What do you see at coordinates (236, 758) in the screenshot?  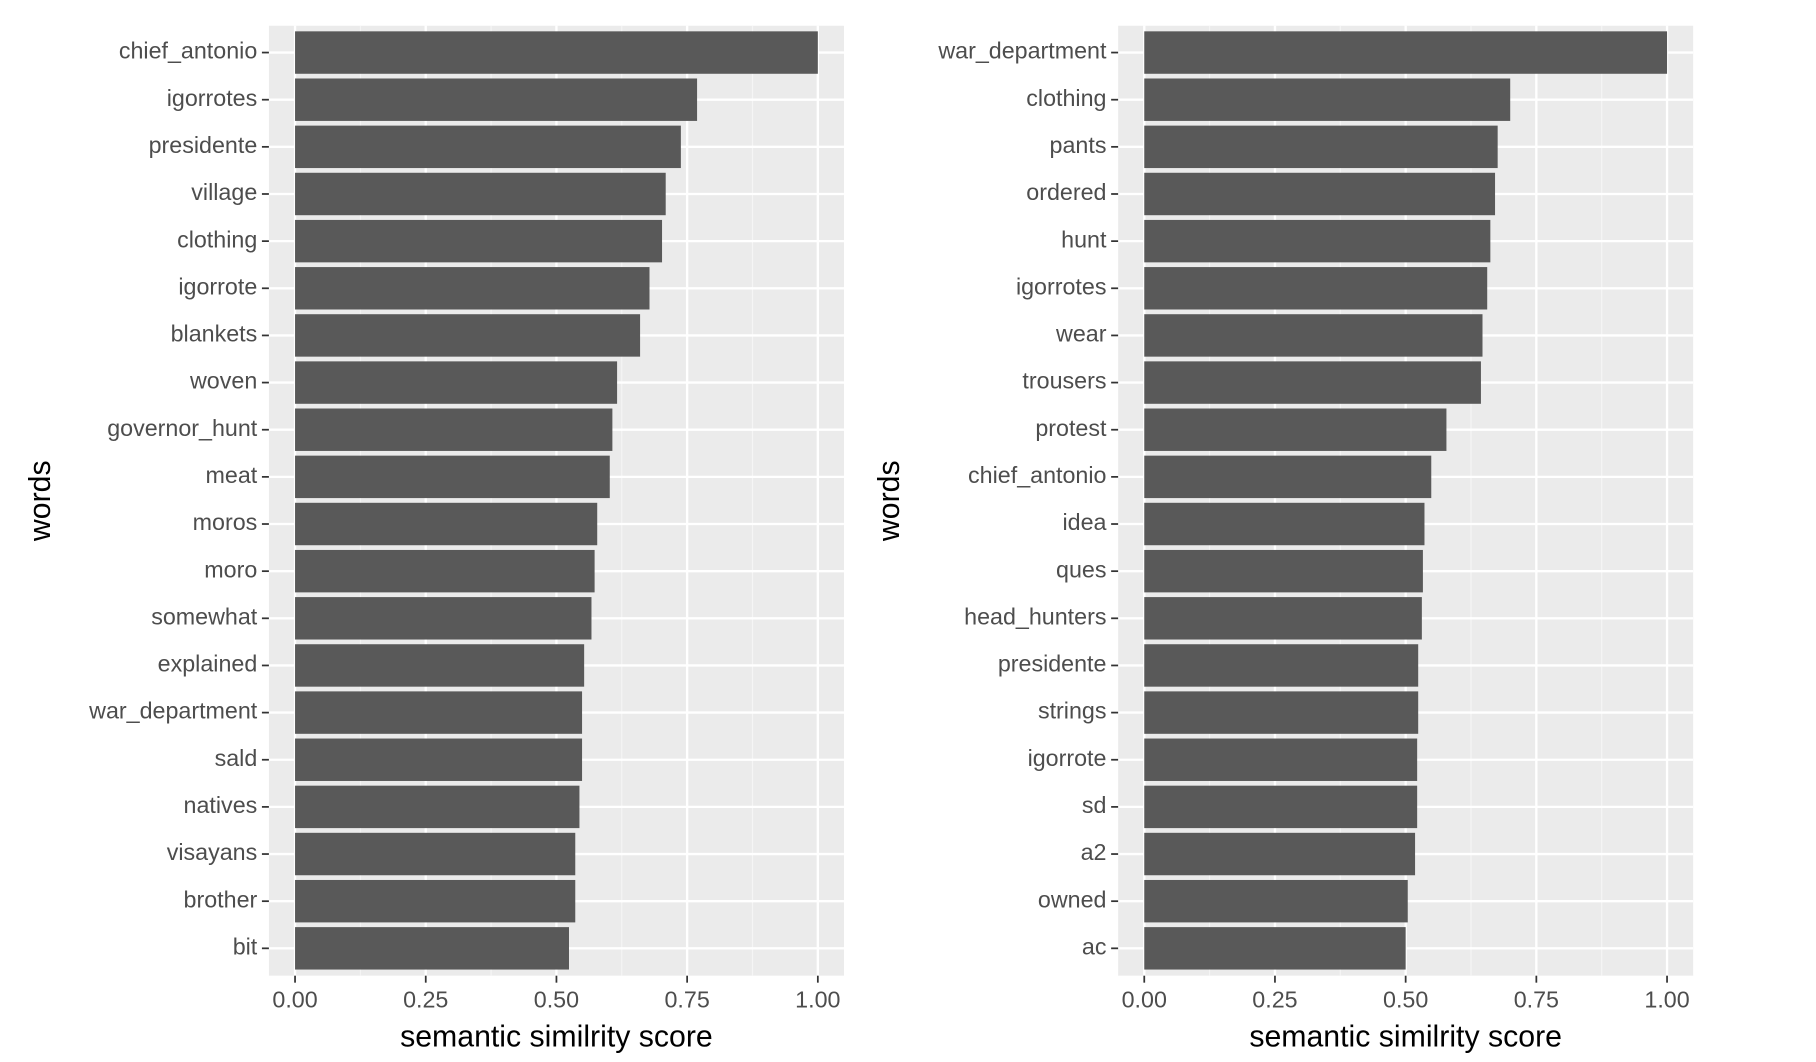 I see `y-tick-label: sald` at bounding box center [236, 758].